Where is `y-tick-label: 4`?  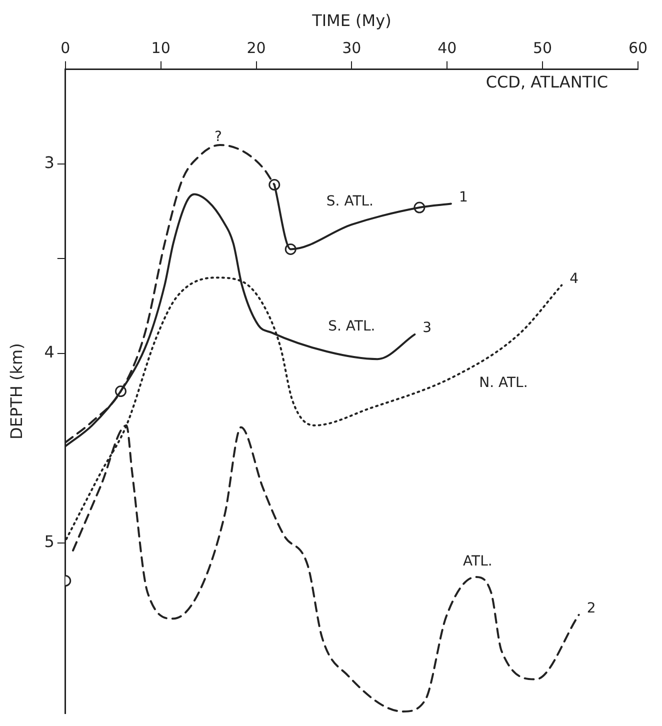
y-tick-label: 4 is located at coordinates (49, 352).